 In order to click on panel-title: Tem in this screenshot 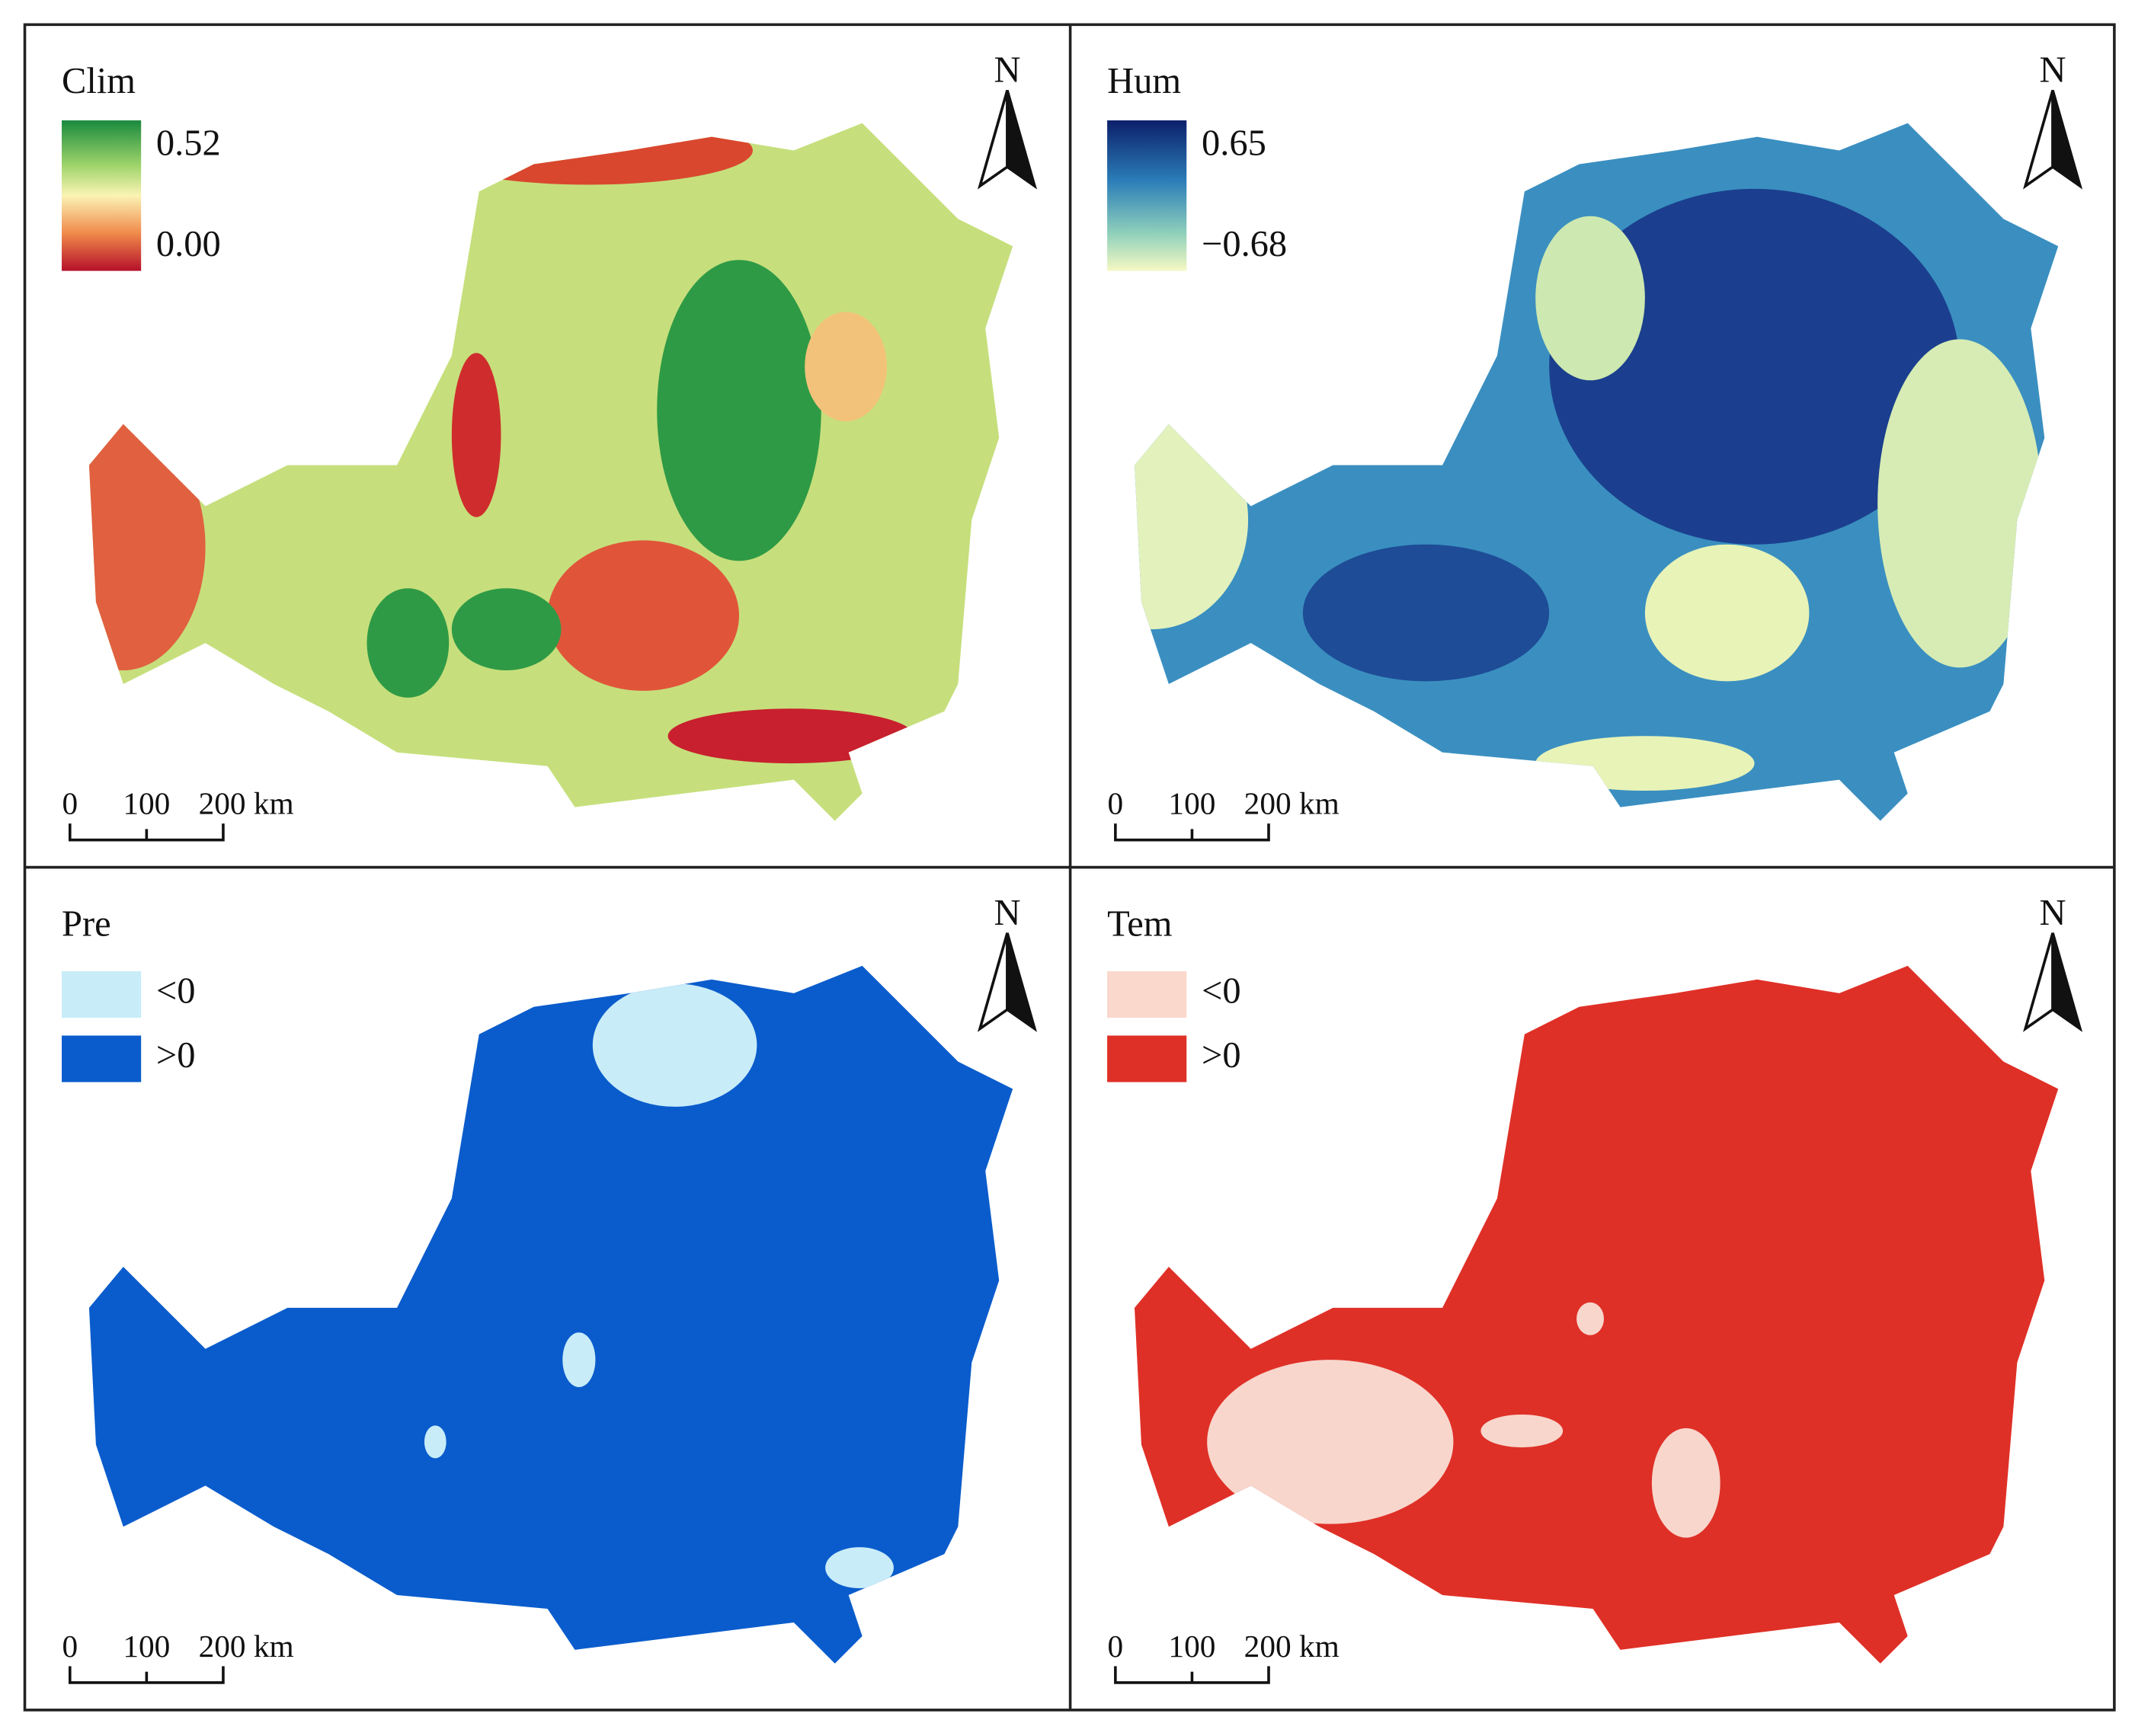, I will do `click(1140, 923)`.